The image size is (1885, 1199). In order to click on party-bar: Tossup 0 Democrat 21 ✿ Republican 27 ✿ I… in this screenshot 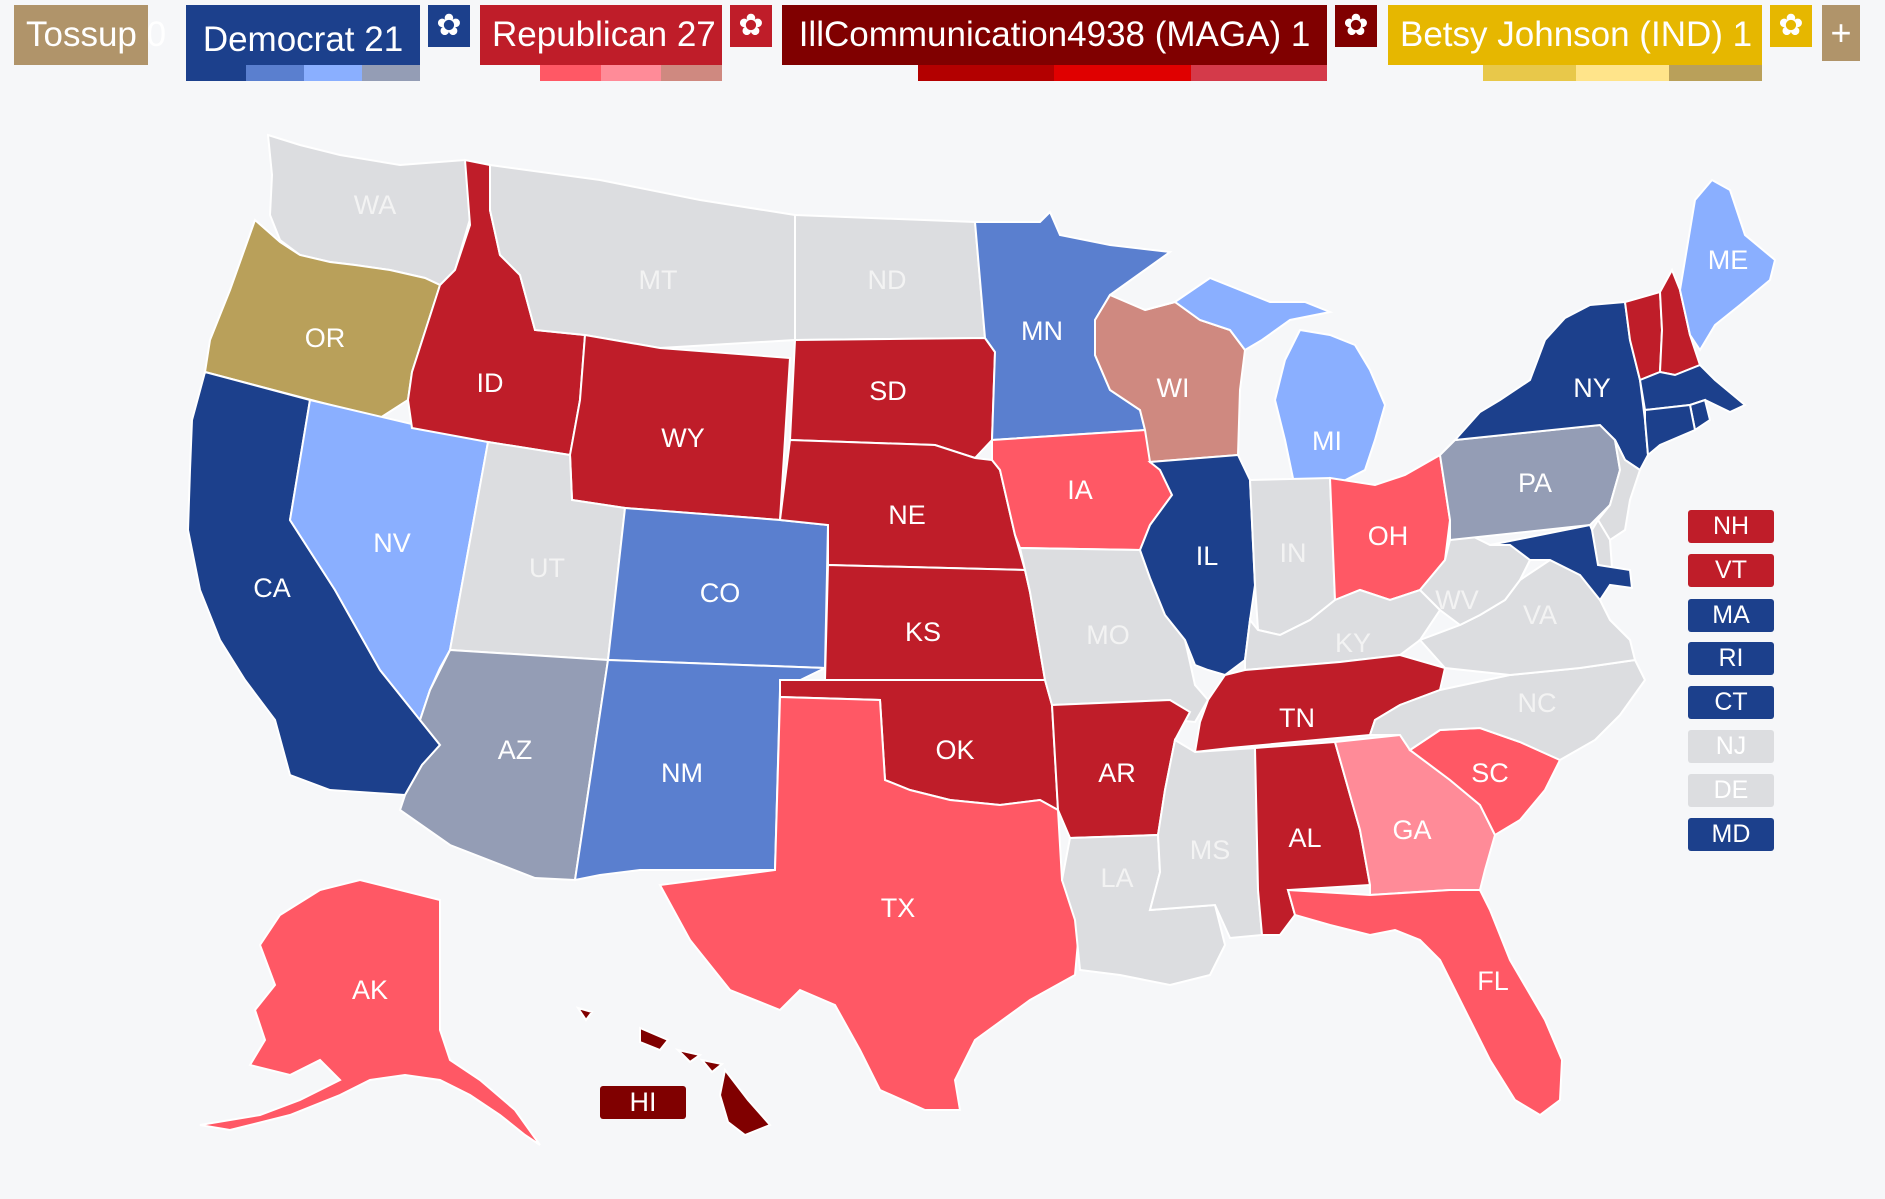, I will do `click(942, 50)`.